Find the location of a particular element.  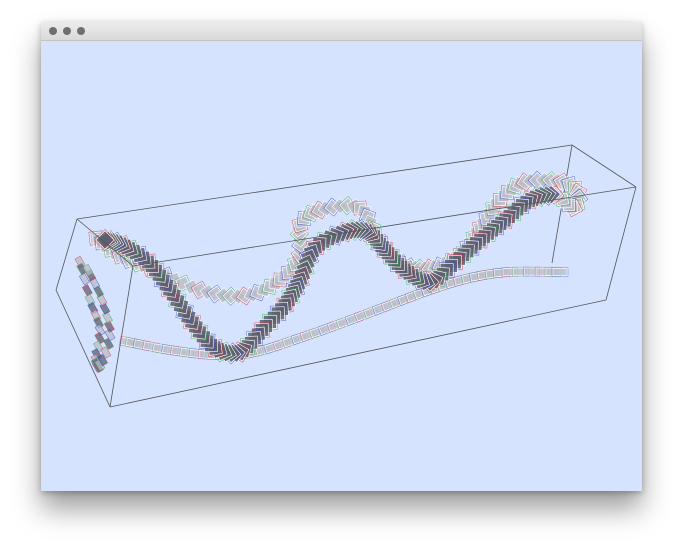

minimize-window-button is located at coordinates (67, 31).